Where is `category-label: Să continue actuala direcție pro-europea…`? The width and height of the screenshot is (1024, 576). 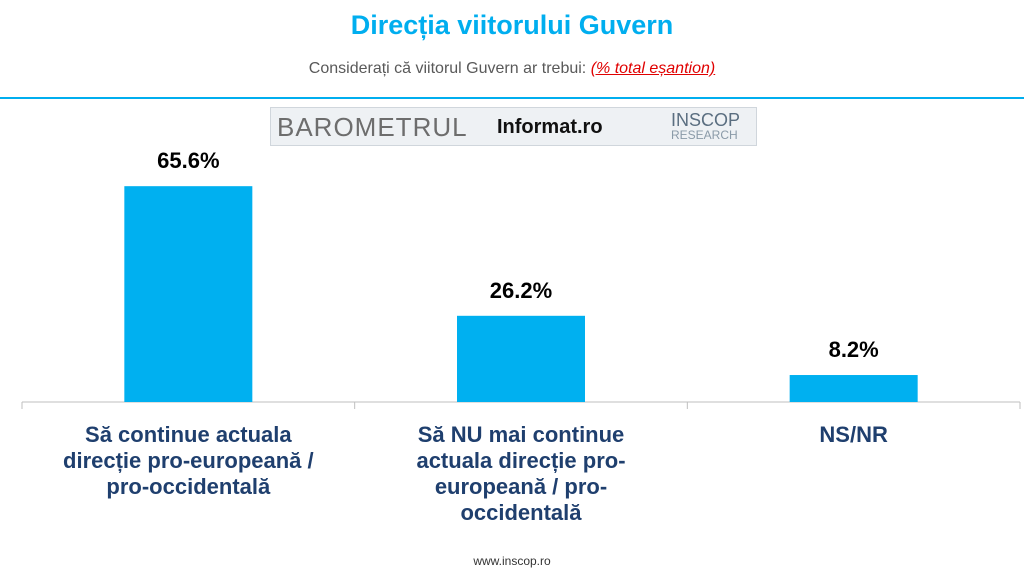 category-label: Să continue actuala direcție pro-europea… is located at coordinates (188, 460).